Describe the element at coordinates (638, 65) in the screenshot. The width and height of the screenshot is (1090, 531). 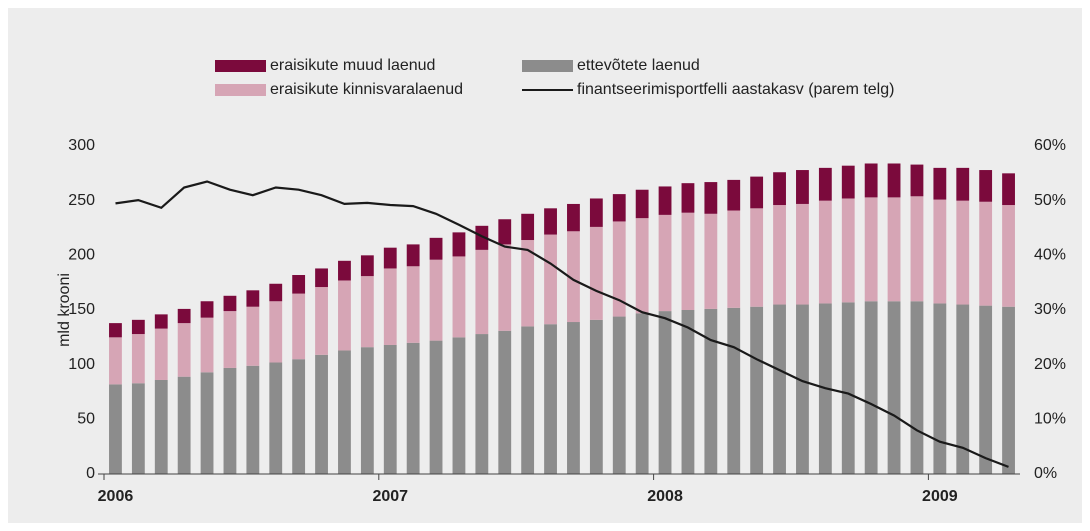
I see `legend-label: ettevõtete laenud` at that location.